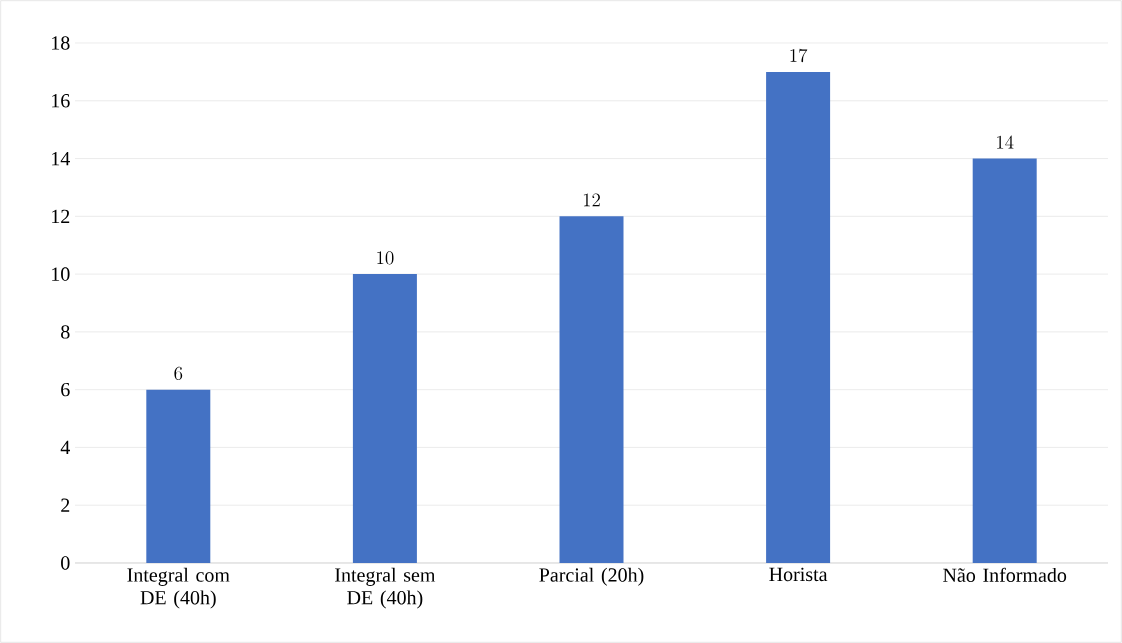 This screenshot has height=643, width=1122. What do you see at coordinates (61, 43) in the screenshot?
I see `y-tick-label: 18` at bounding box center [61, 43].